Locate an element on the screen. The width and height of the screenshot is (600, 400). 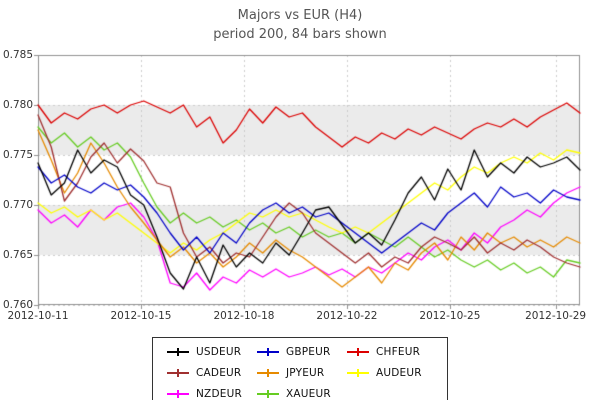
legend-item: XAUEUR is located at coordinates (300, 394).